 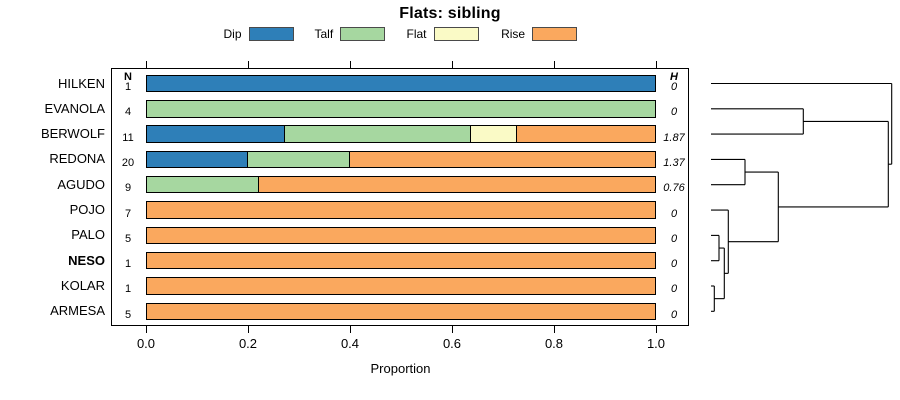 What do you see at coordinates (248, 343) in the screenshot?
I see `x-axis-tick-label: 0.2` at bounding box center [248, 343].